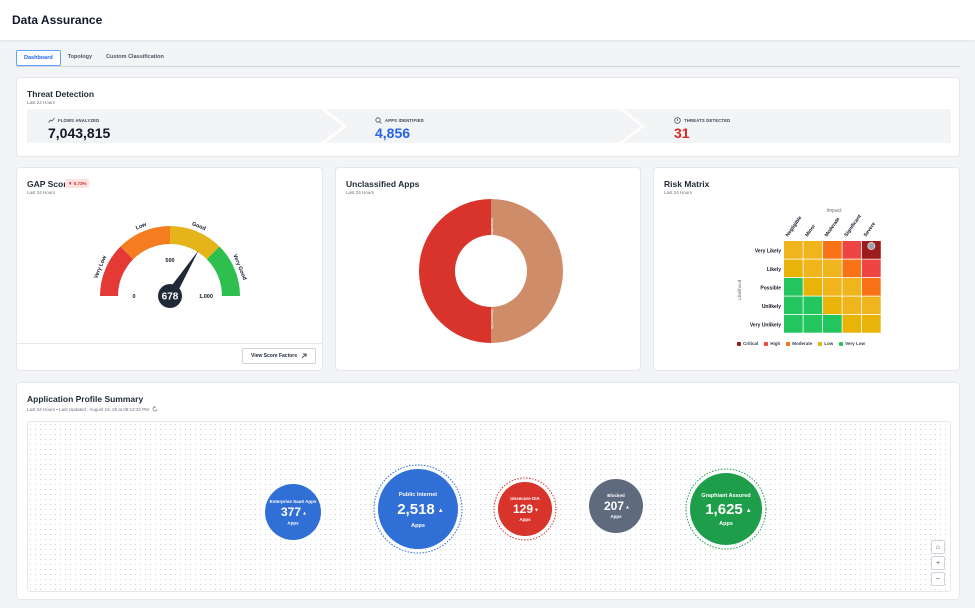  Describe the element at coordinates (793, 305) in the screenshot. I see `matrix-cell-r3-c0` at that location.